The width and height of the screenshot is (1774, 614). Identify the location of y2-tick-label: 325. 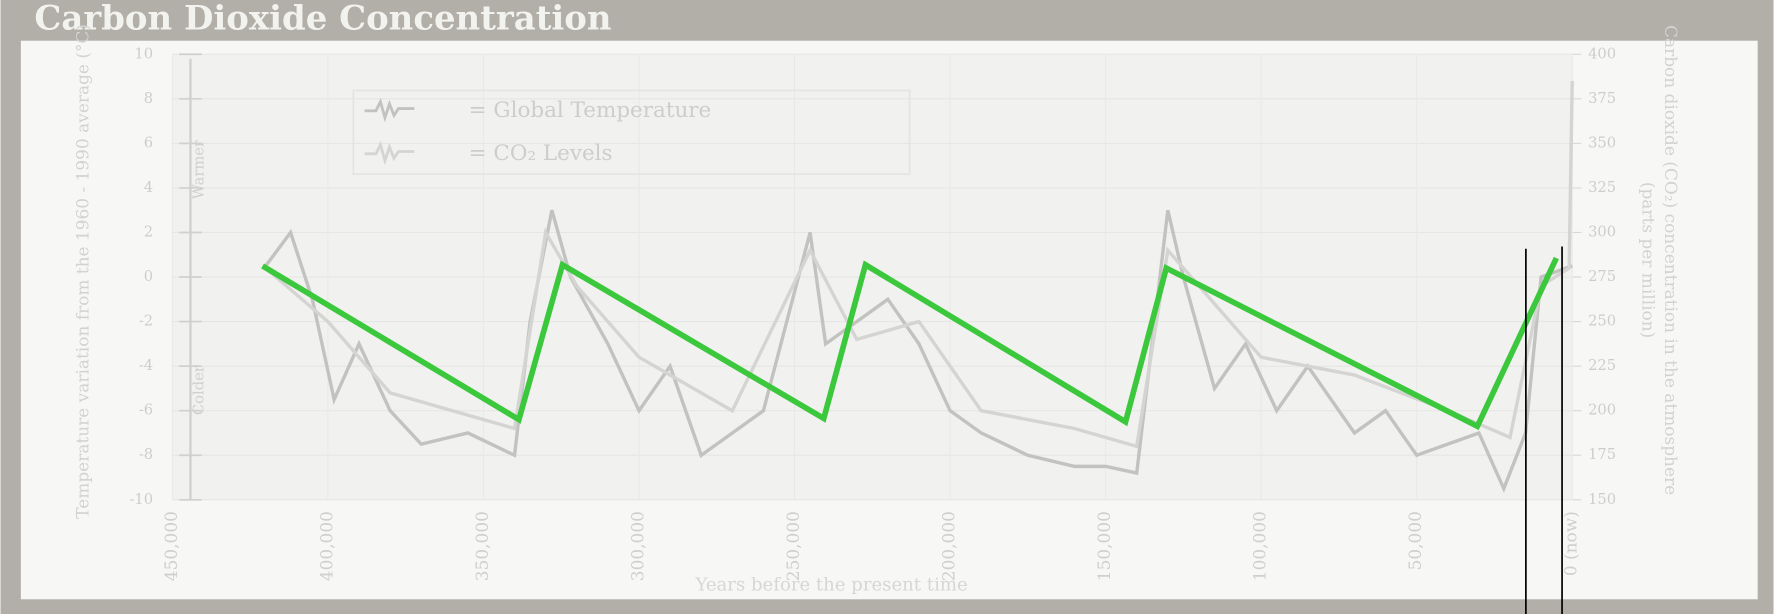
(1602, 187).